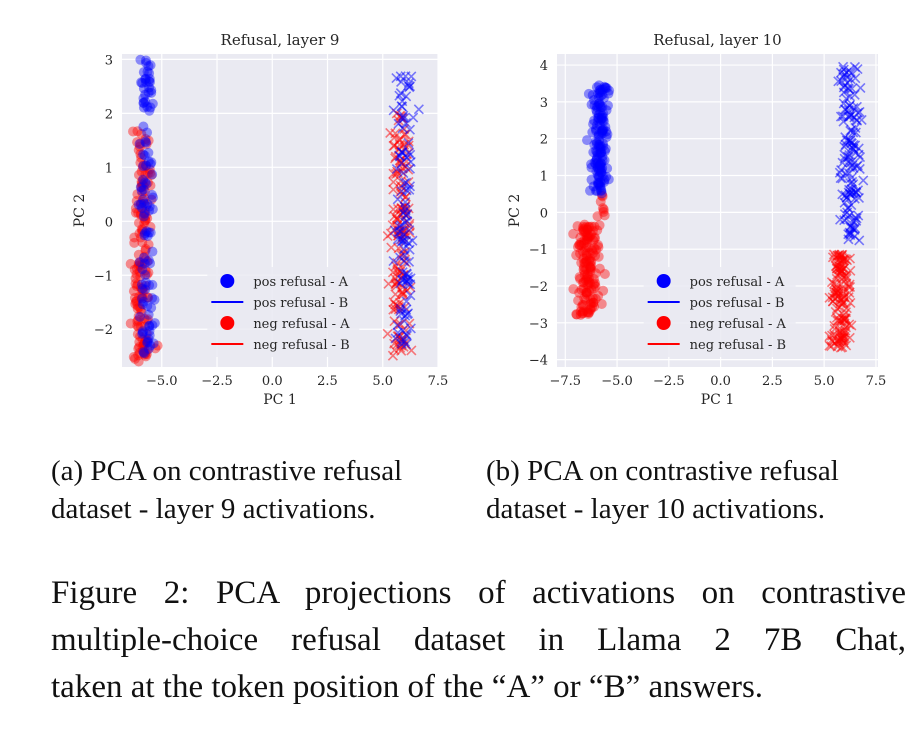  What do you see at coordinates (109, 168) in the screenshot?
I see `y-tick-label: 1` at bounding box center [109, 168].